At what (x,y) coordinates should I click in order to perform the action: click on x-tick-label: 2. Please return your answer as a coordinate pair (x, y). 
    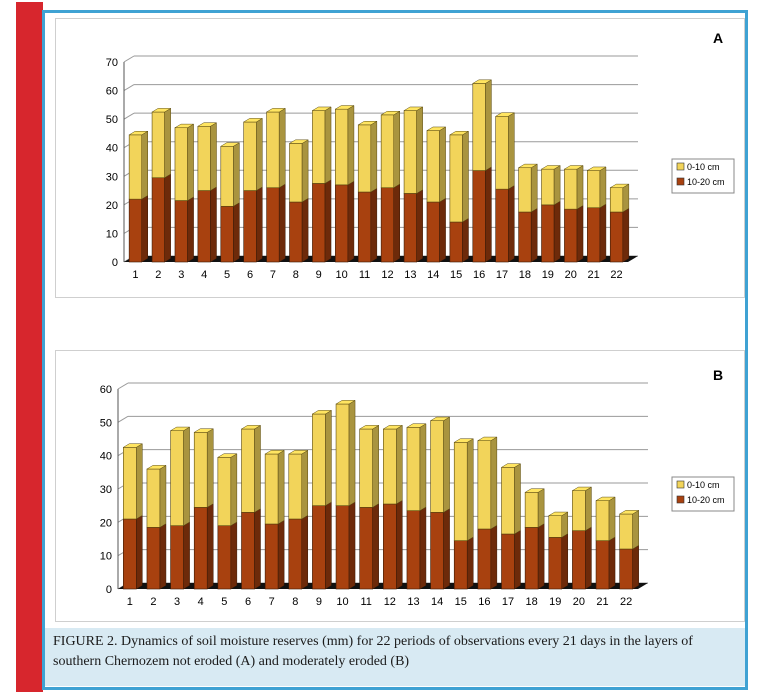
    Looking at the image, I should click on (158, 275).